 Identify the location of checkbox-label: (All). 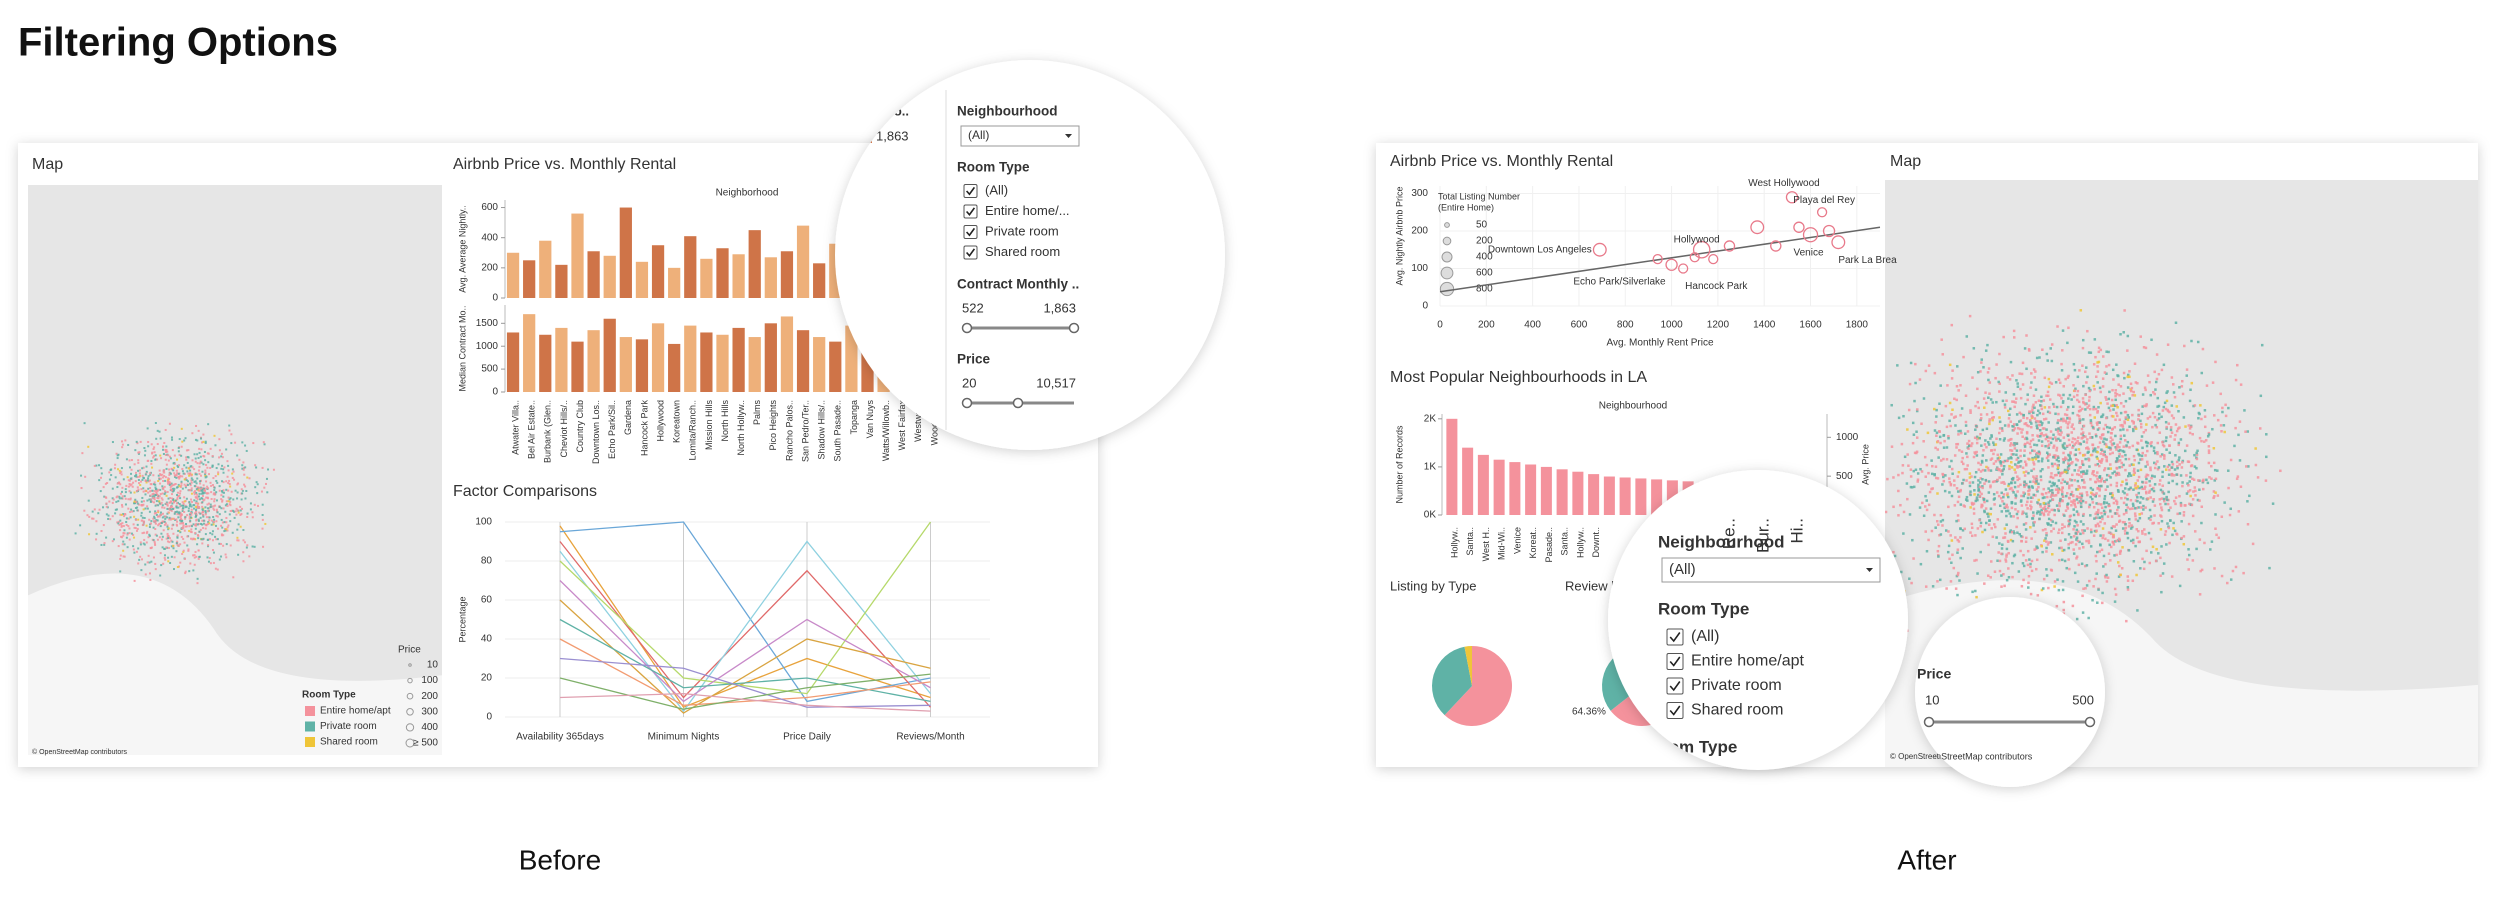
(996, 189).